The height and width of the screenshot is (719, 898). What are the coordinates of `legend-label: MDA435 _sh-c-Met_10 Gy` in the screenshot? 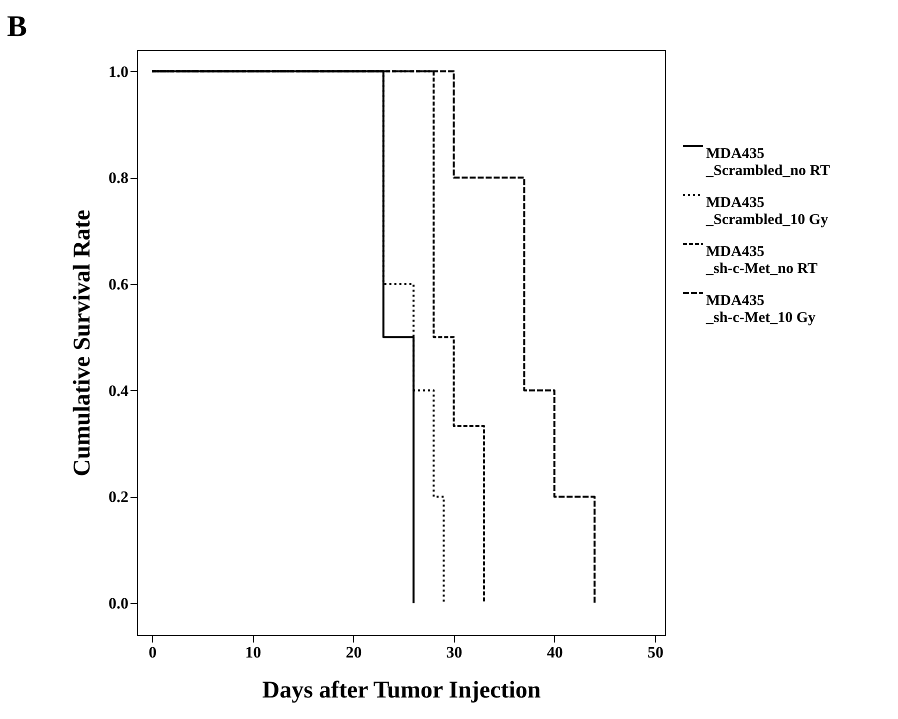 It's located at (760, 309).